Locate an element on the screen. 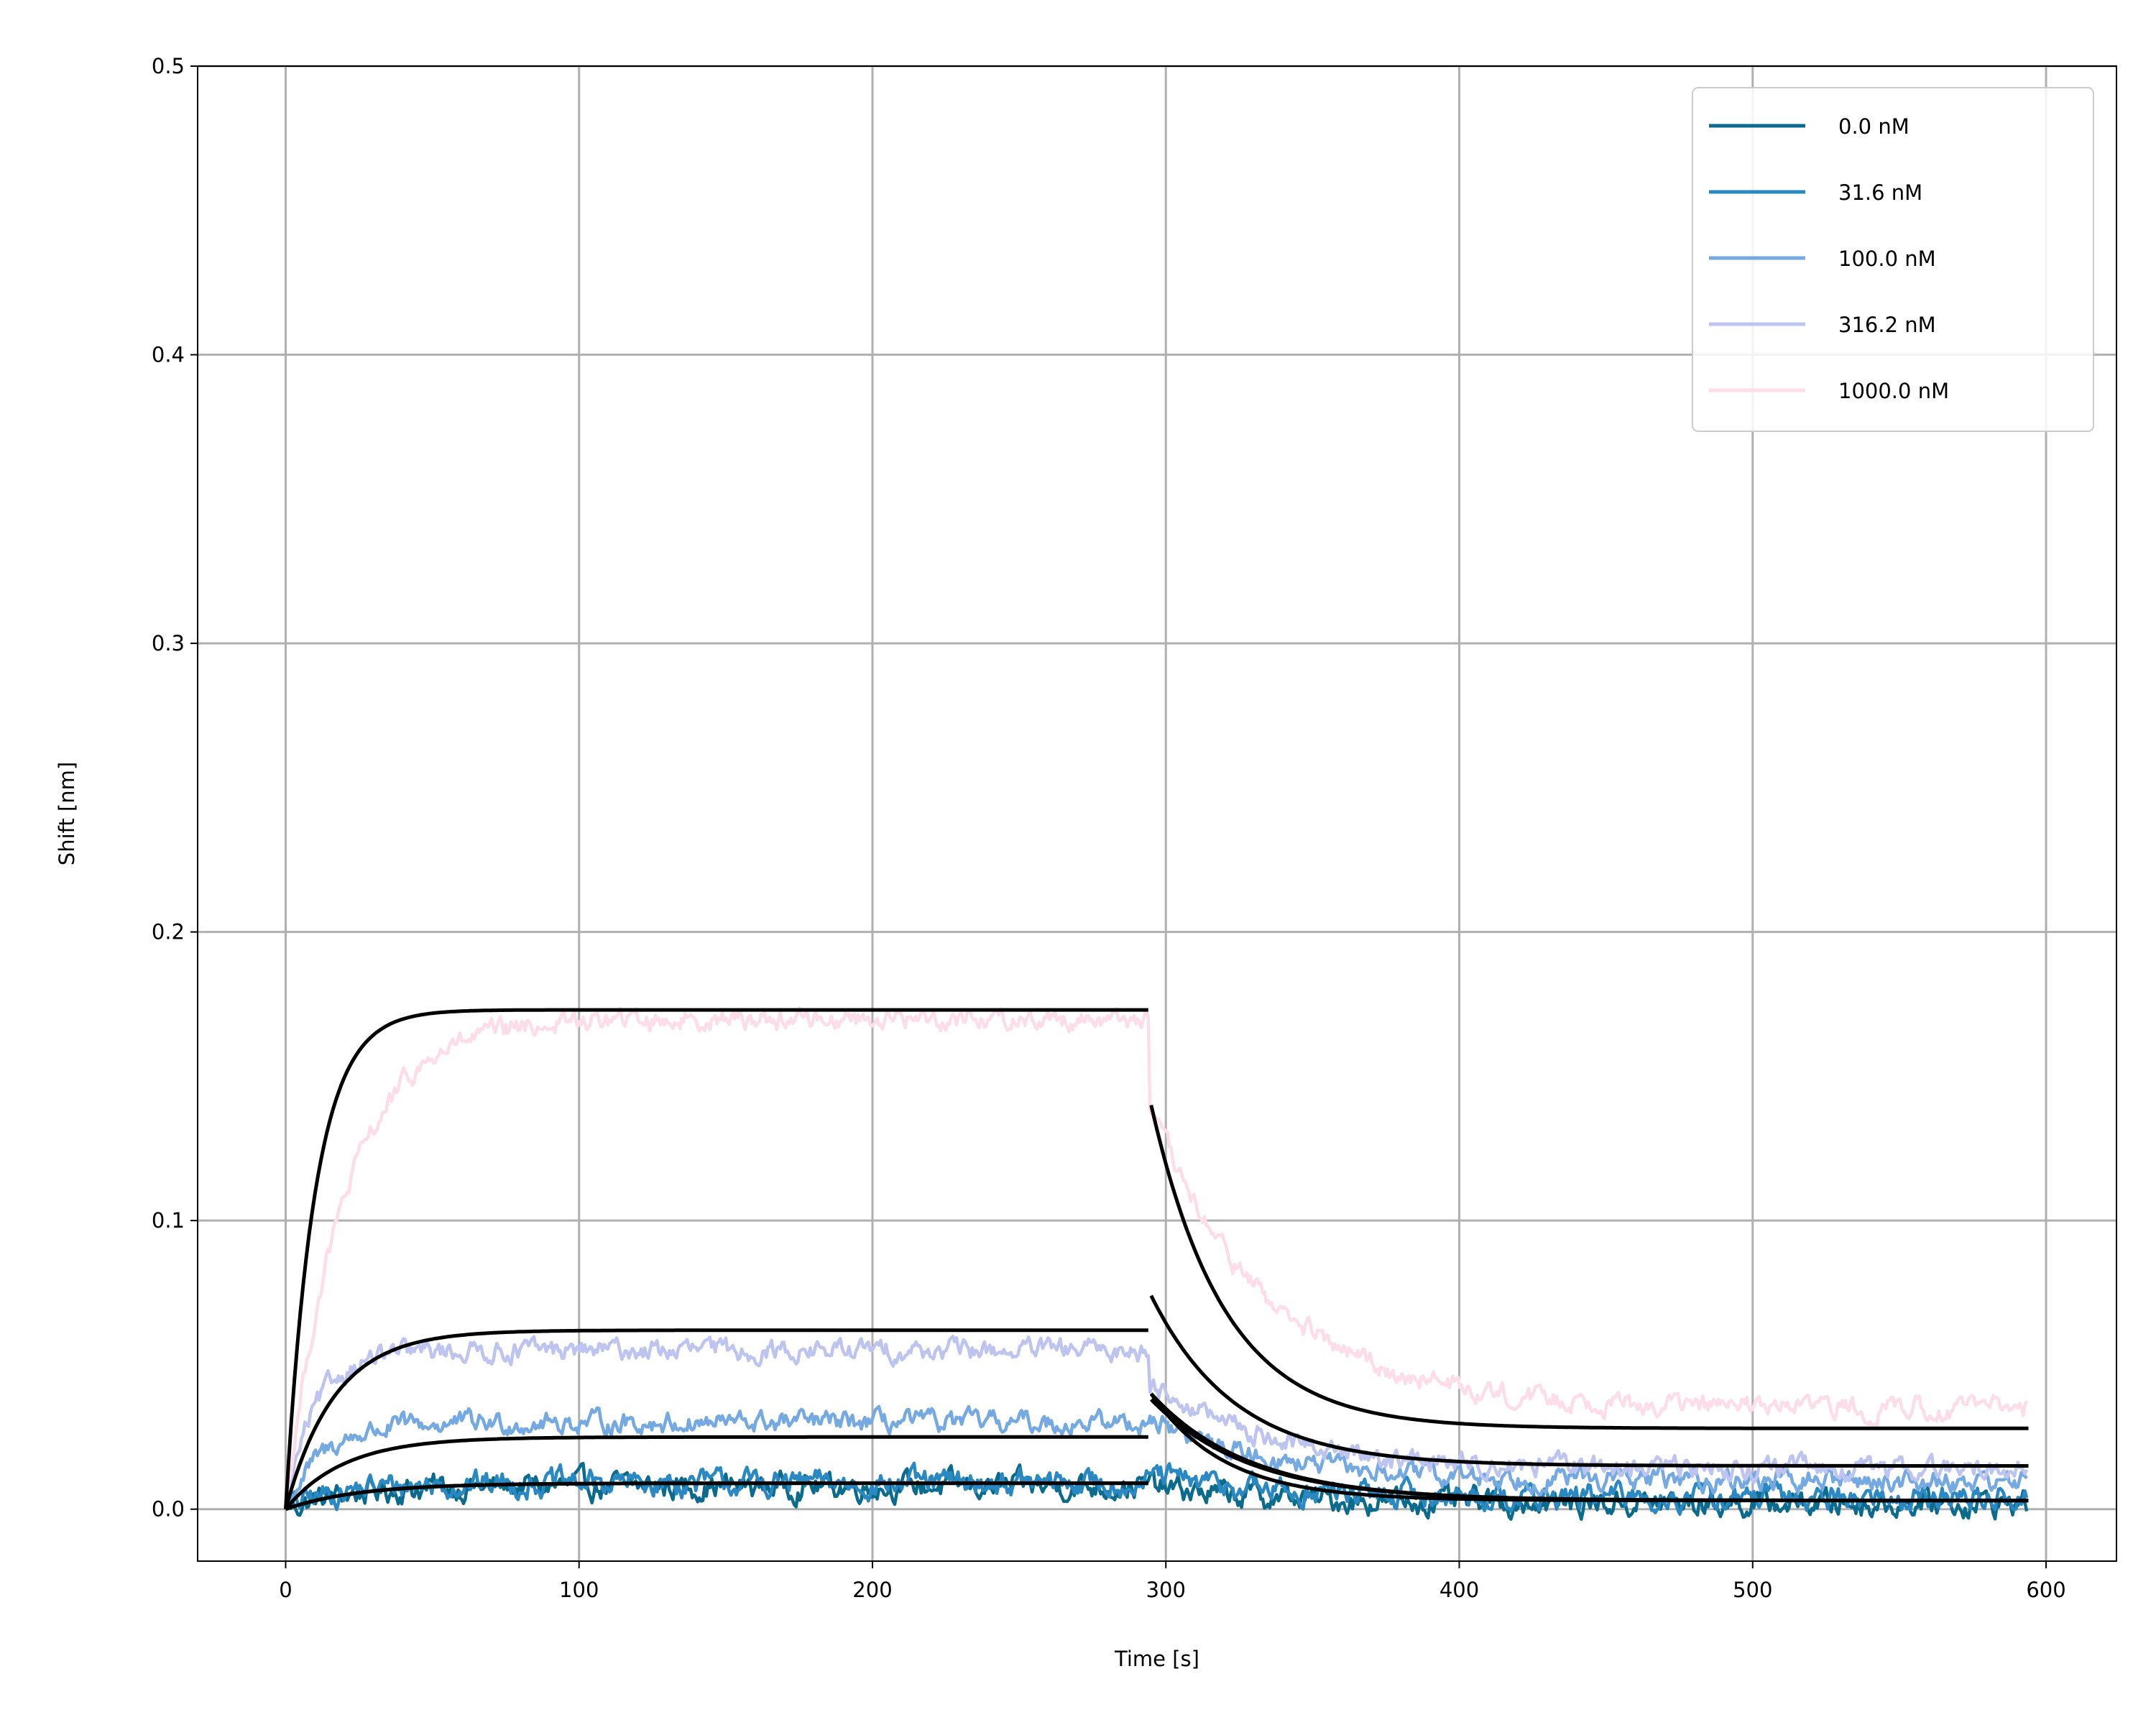  y-axis-label: Shift [nm] is located at coordinates (67, 813).